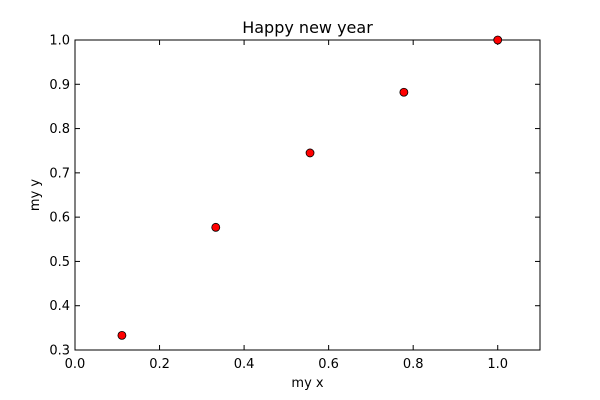 The height and width of the screenshot is (400, 600). I want to click on chart-title: Happy new year, so click(307, 27).